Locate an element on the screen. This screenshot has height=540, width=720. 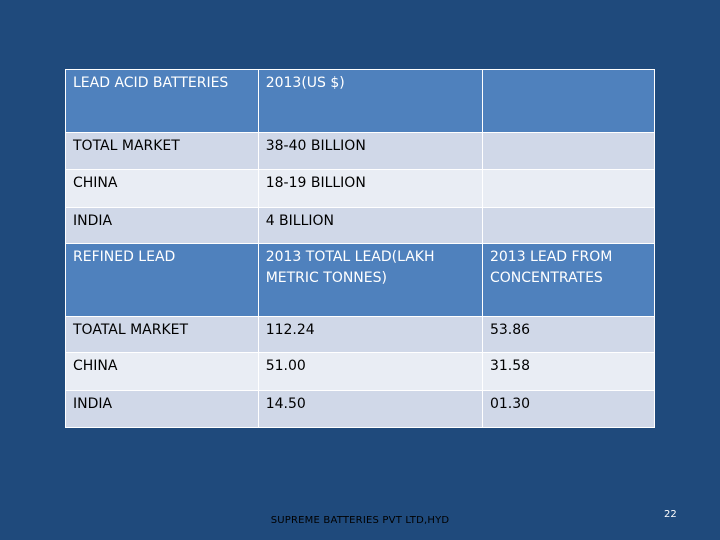
table-cell: TOTAL MARKET is located at coordinates (162, 151).